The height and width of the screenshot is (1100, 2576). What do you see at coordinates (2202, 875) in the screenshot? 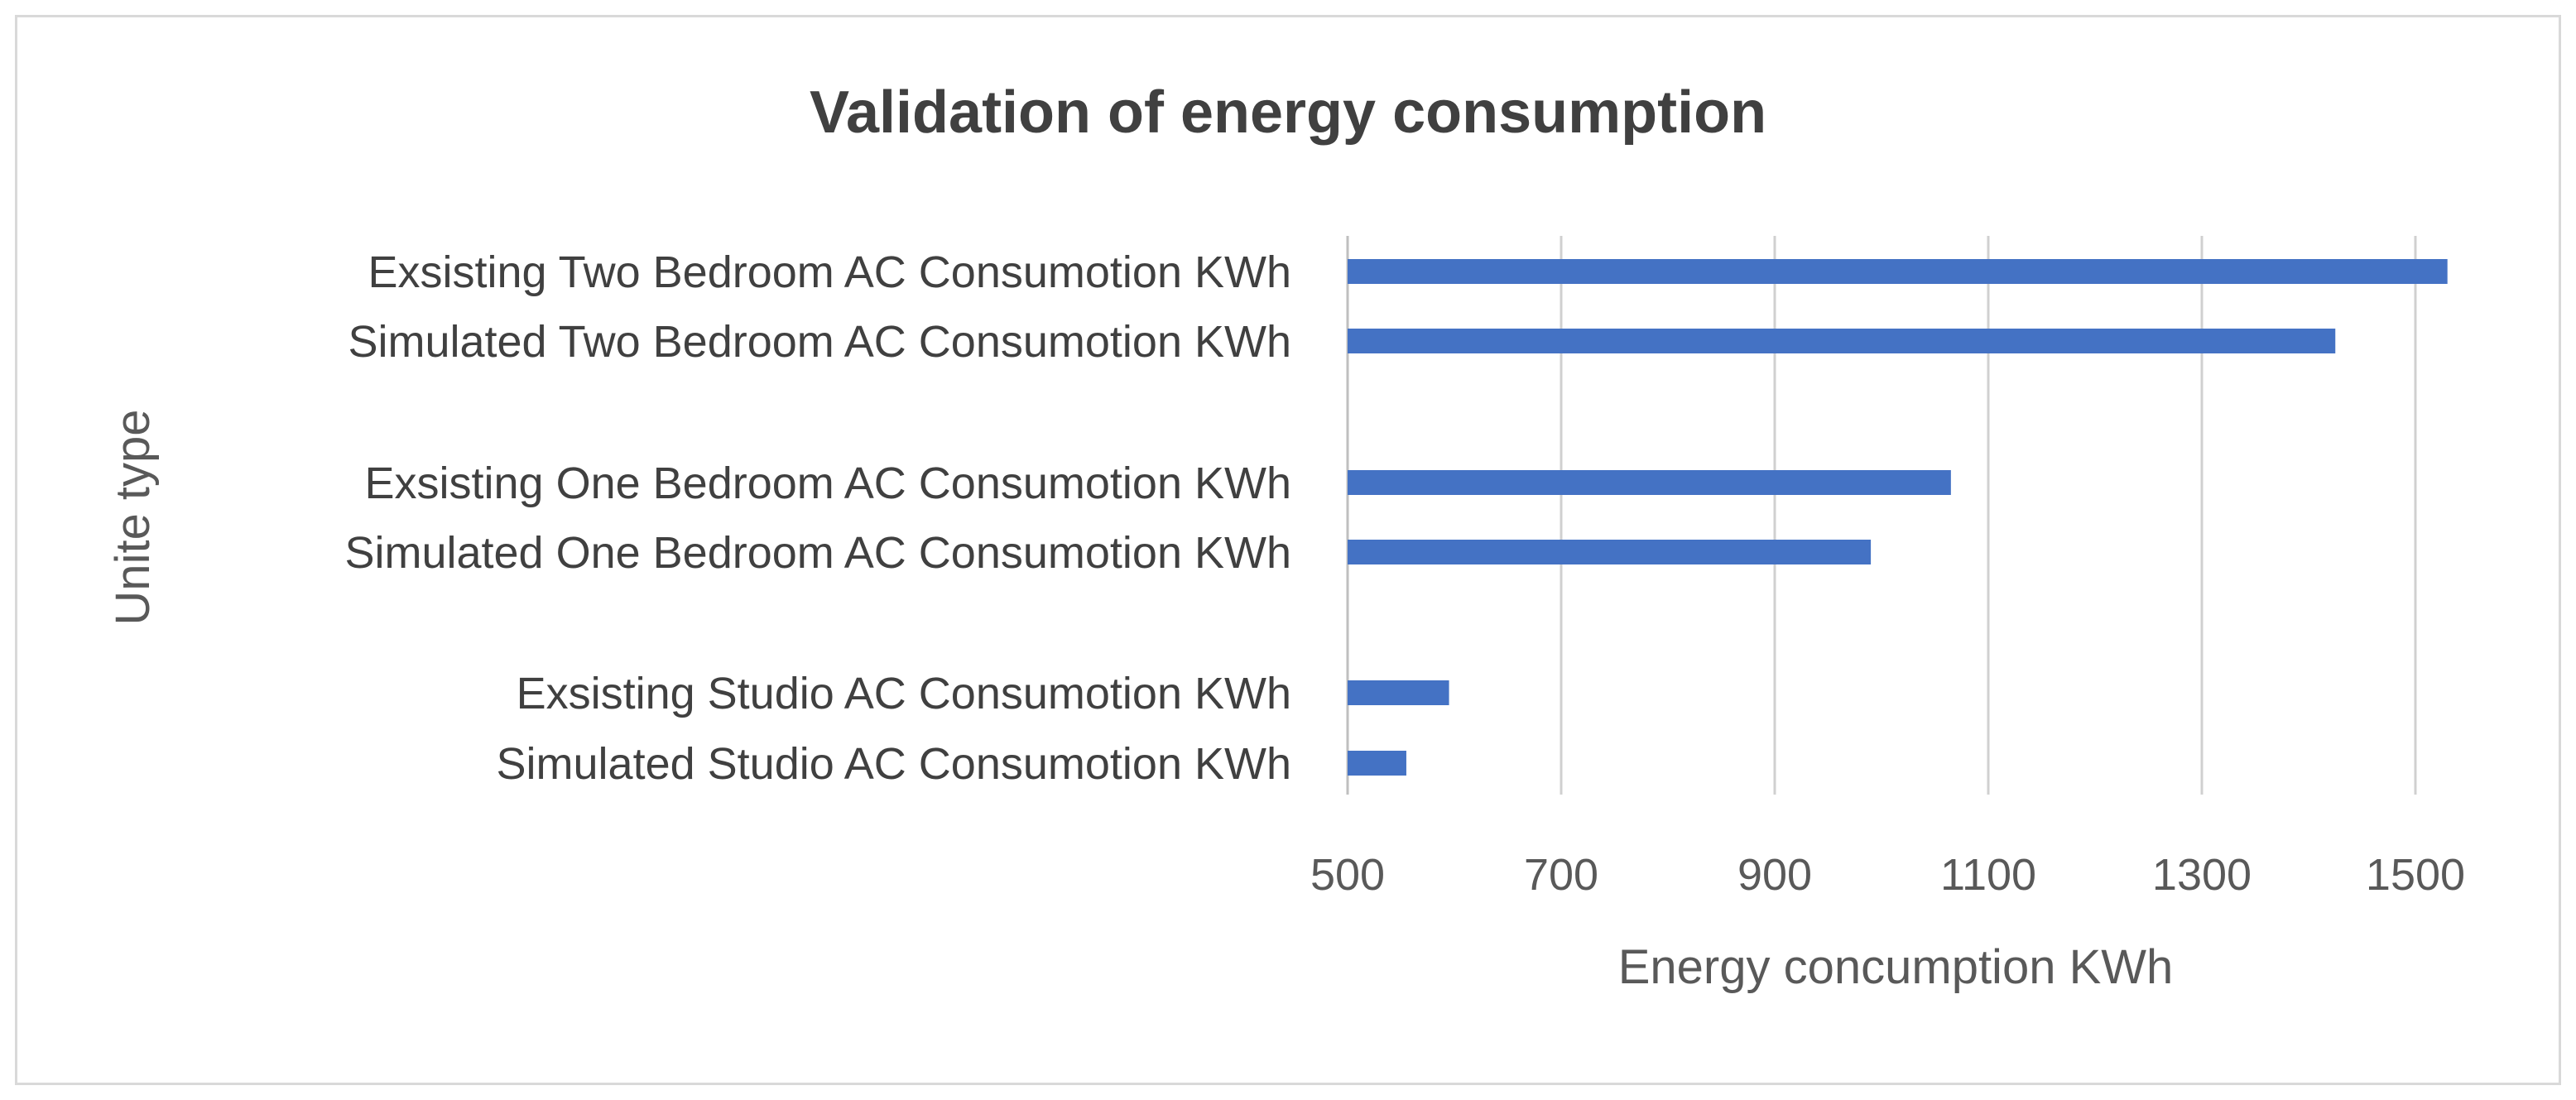
I see `x-tick-label: 1300` at bounding box center [2202, 875].